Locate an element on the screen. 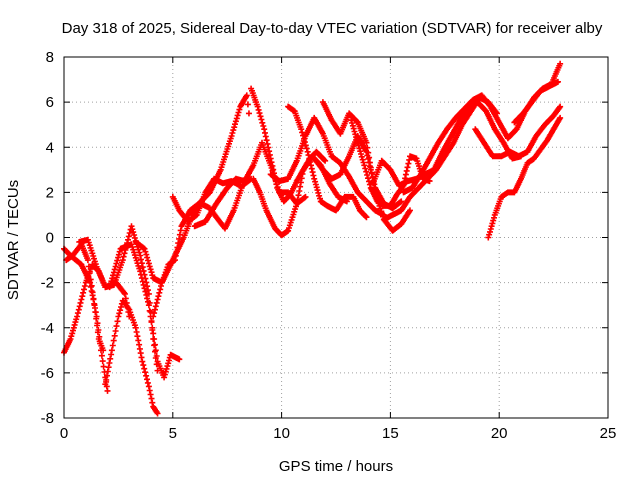 The height and width of the screenshot is (480, 640). y-tick-label: -6 is located at coordinates (47, 373).